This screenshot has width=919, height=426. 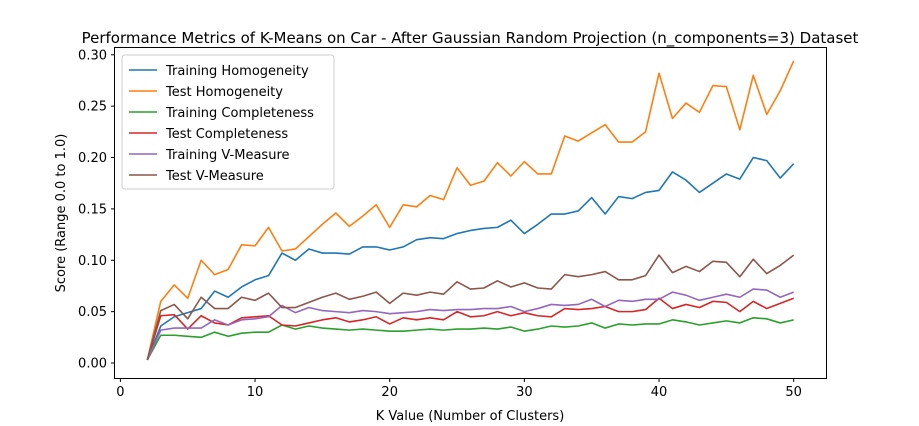 What do you see at coordinates (120, 392) in the screenshot?
I see `x-tick-label: 0` at bounding box center [120, 392].